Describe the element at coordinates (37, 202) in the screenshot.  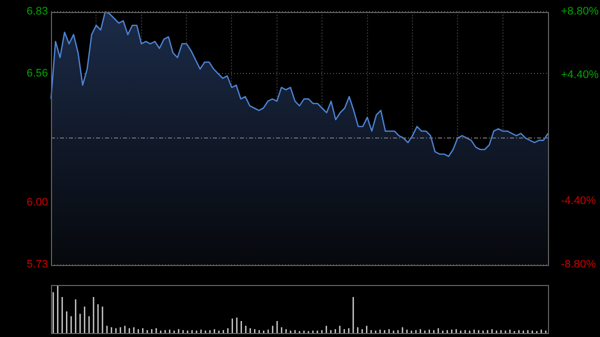
I see `y-tick-label: 6.00` at that location.